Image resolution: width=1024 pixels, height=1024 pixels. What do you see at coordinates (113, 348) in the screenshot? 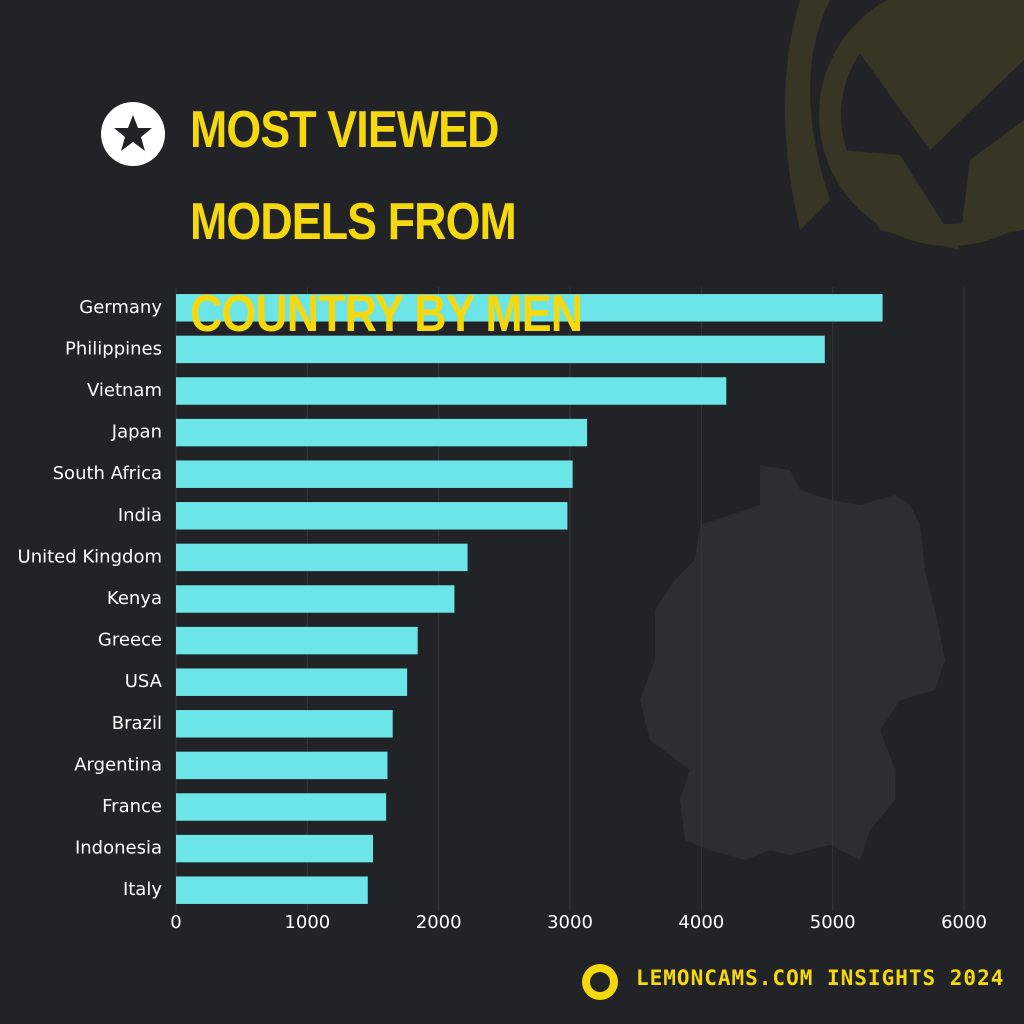
I see `y-tick-label: Philippines` at bounding box center [113, 348].